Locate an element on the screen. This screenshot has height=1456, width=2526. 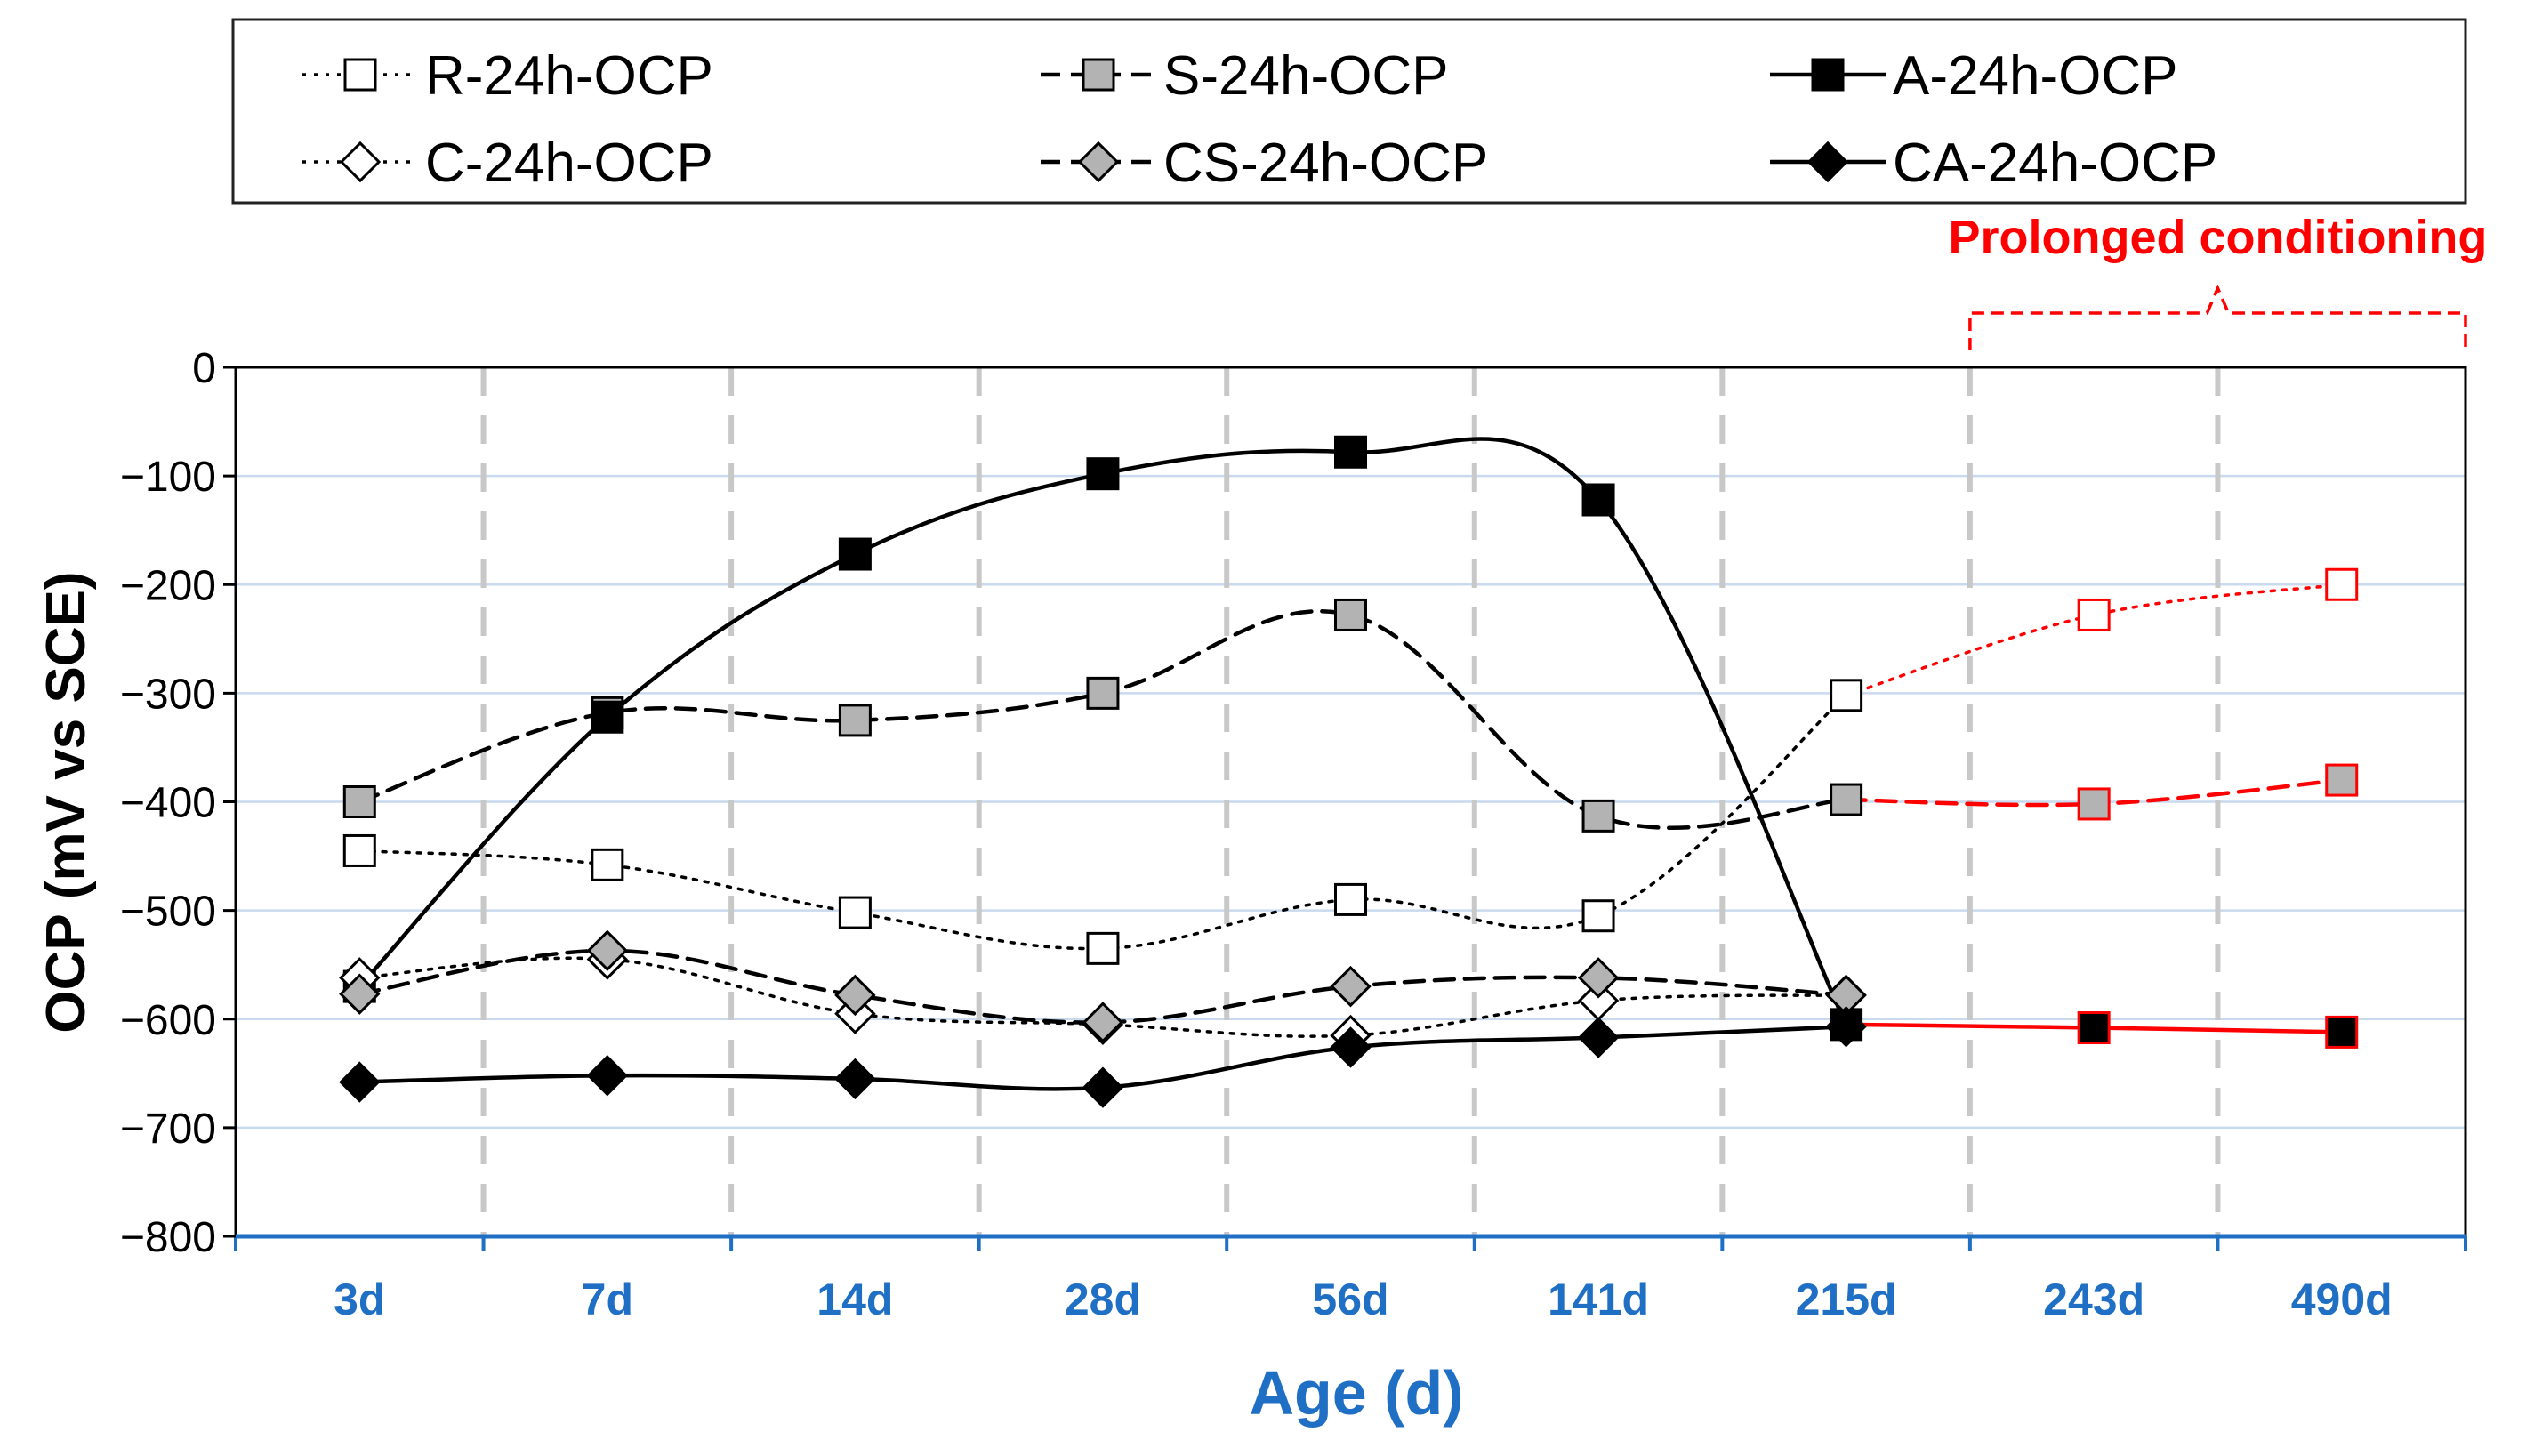
x-tick-label: 14d is located at coordinates (855, 1299).